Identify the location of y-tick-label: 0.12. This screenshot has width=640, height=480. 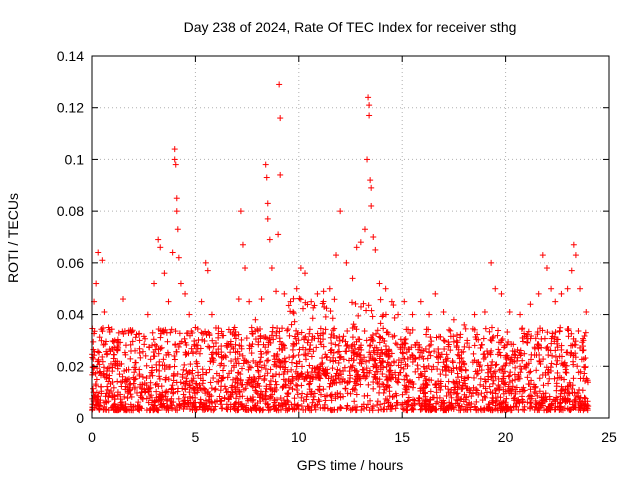
(70, 108).